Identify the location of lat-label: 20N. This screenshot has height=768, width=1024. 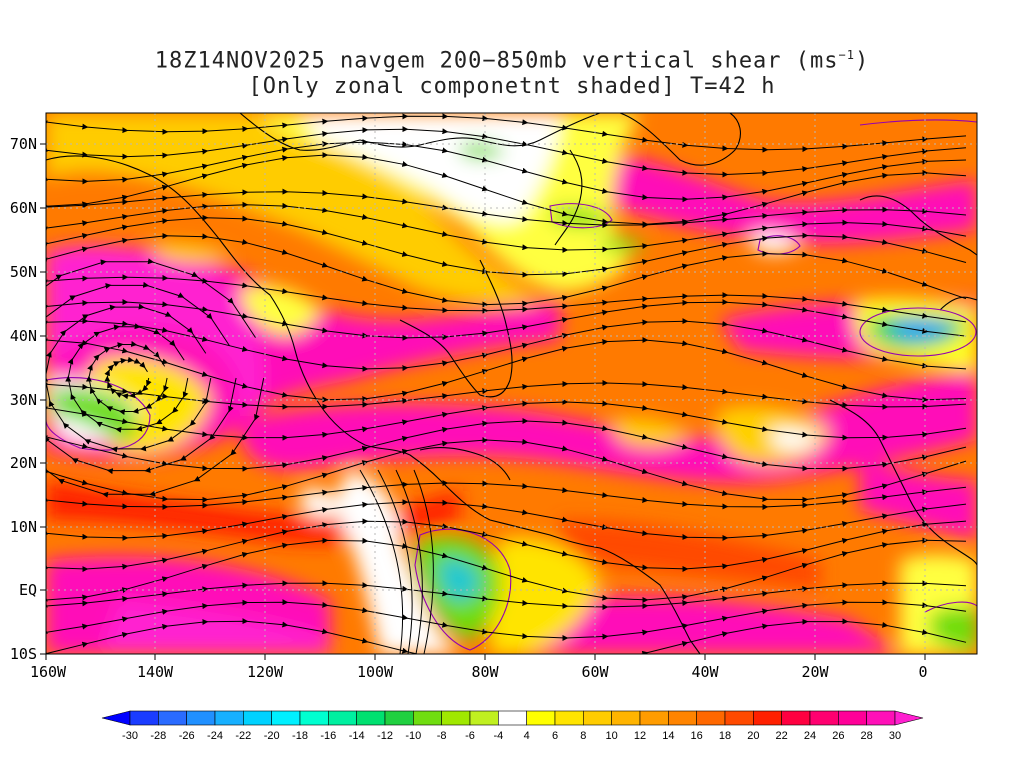
(23, 463).